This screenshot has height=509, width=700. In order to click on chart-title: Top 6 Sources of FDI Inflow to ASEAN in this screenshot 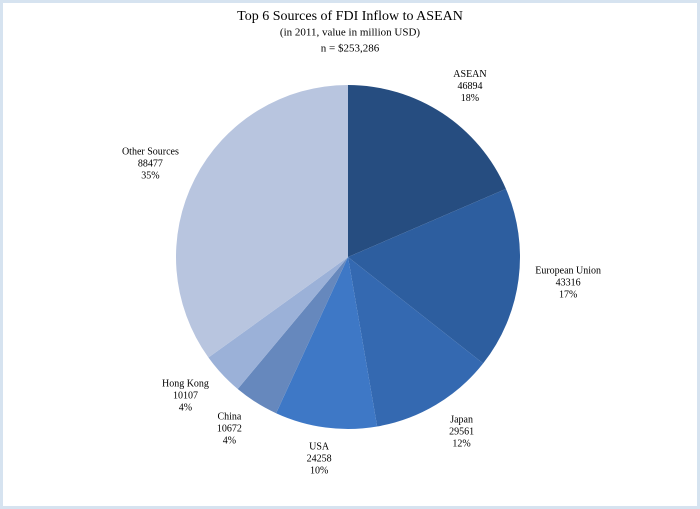, I will do `click(350, 16)`.